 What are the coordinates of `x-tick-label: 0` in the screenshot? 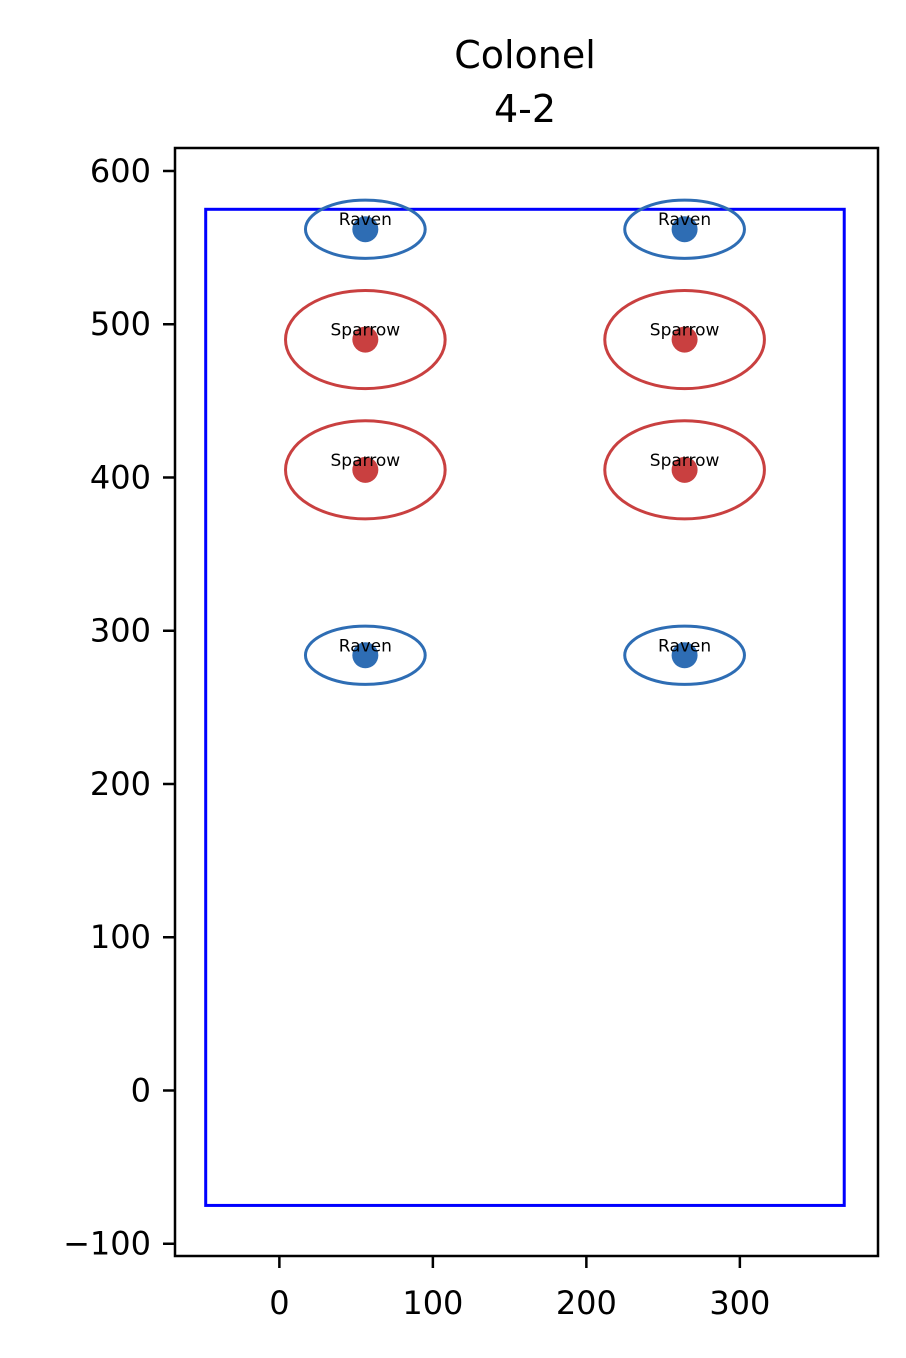 It's located at (279, 1303).